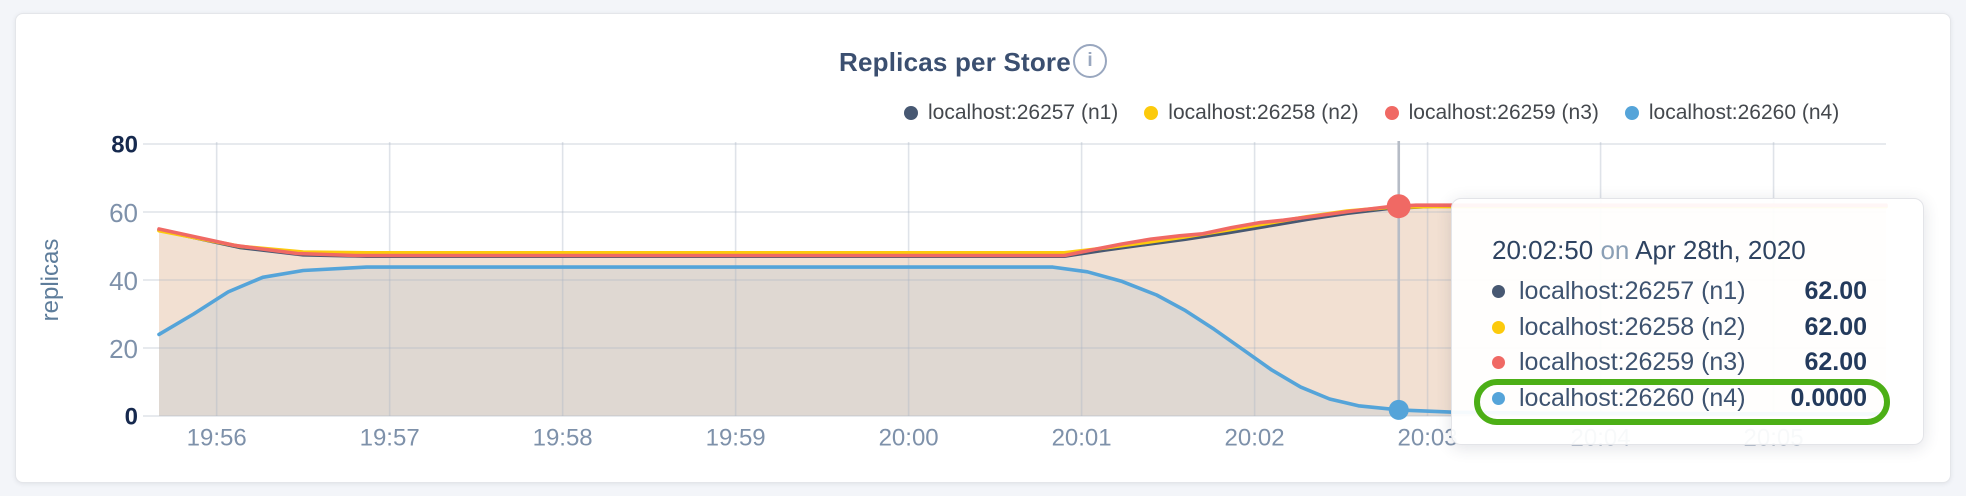 Image resolution: width=1966 pixels, height=496 pixels. Describe the element at coordinates (1503, 112) in the screenshot. I see `legend-label: localhost:26259 (n3)` at that location.